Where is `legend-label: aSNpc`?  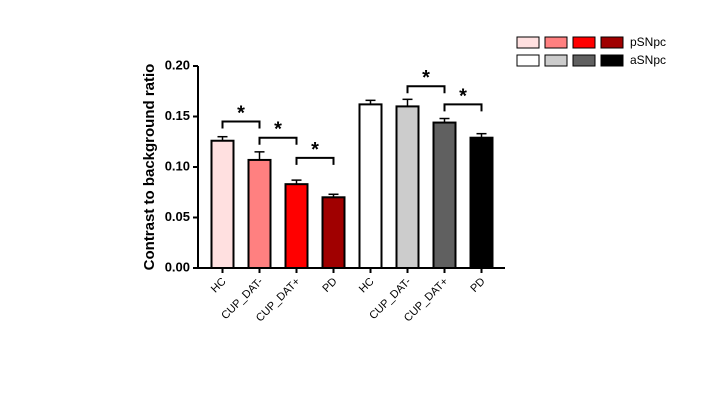
legend-label: aSNpc is located at coordinates (648, 60).